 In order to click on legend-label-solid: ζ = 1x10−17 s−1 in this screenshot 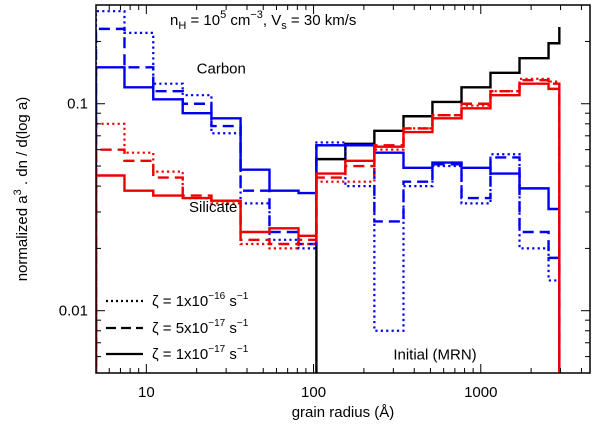, I will do `click(200, 353)`.